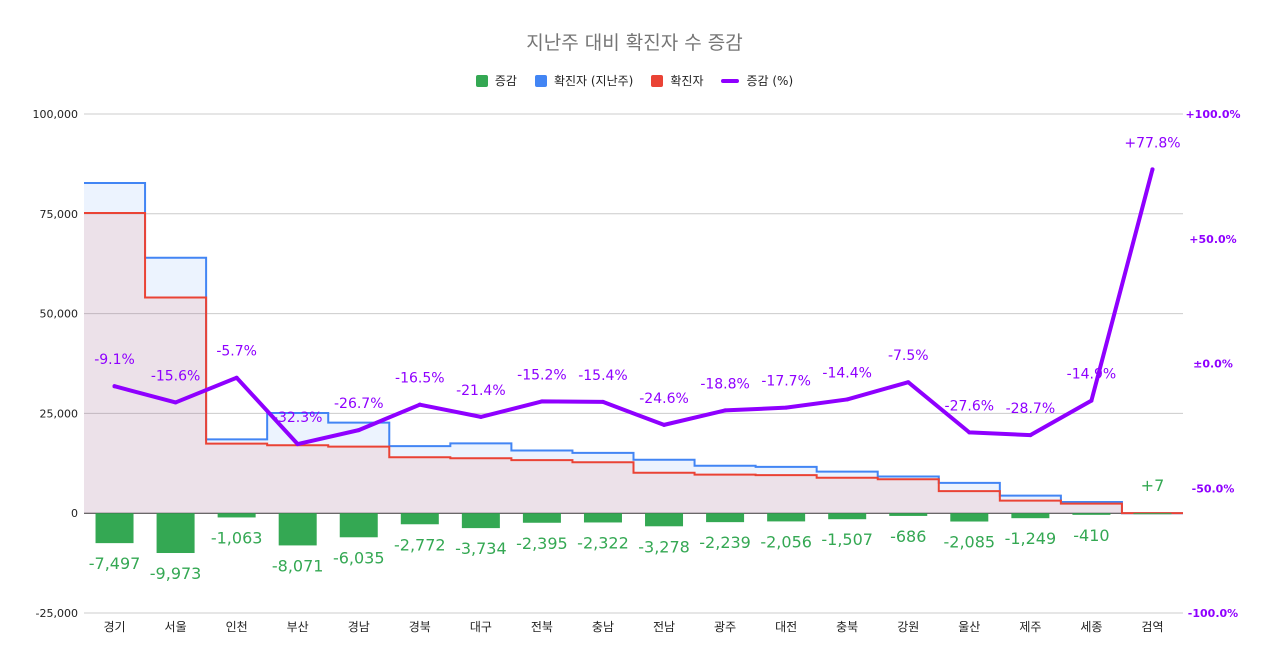 This screenshot has width=1269, height=665. I want to click on pct-data-label: -14.9%, so click(1092, 375).